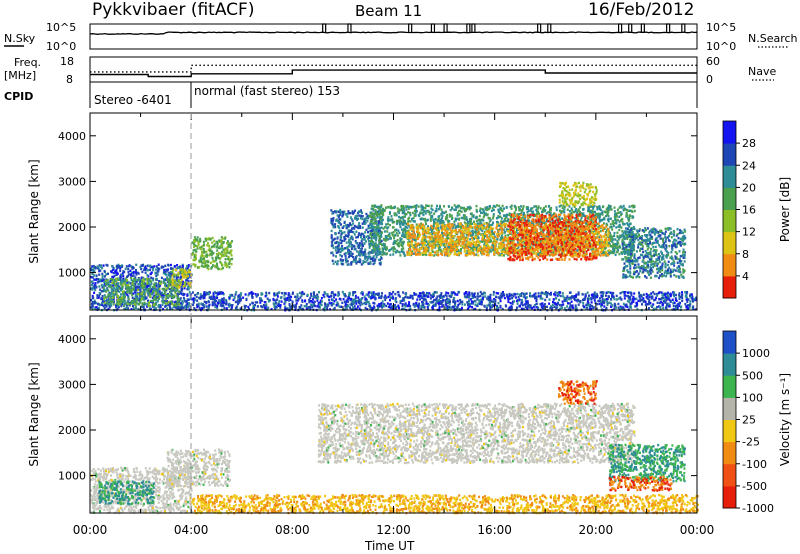 This screenshot has height=554, width=800. What do you see at coordinates (709, 79) in the screenshot?
I see `nave-tick-1: 0` at bounding box center [709, 79].